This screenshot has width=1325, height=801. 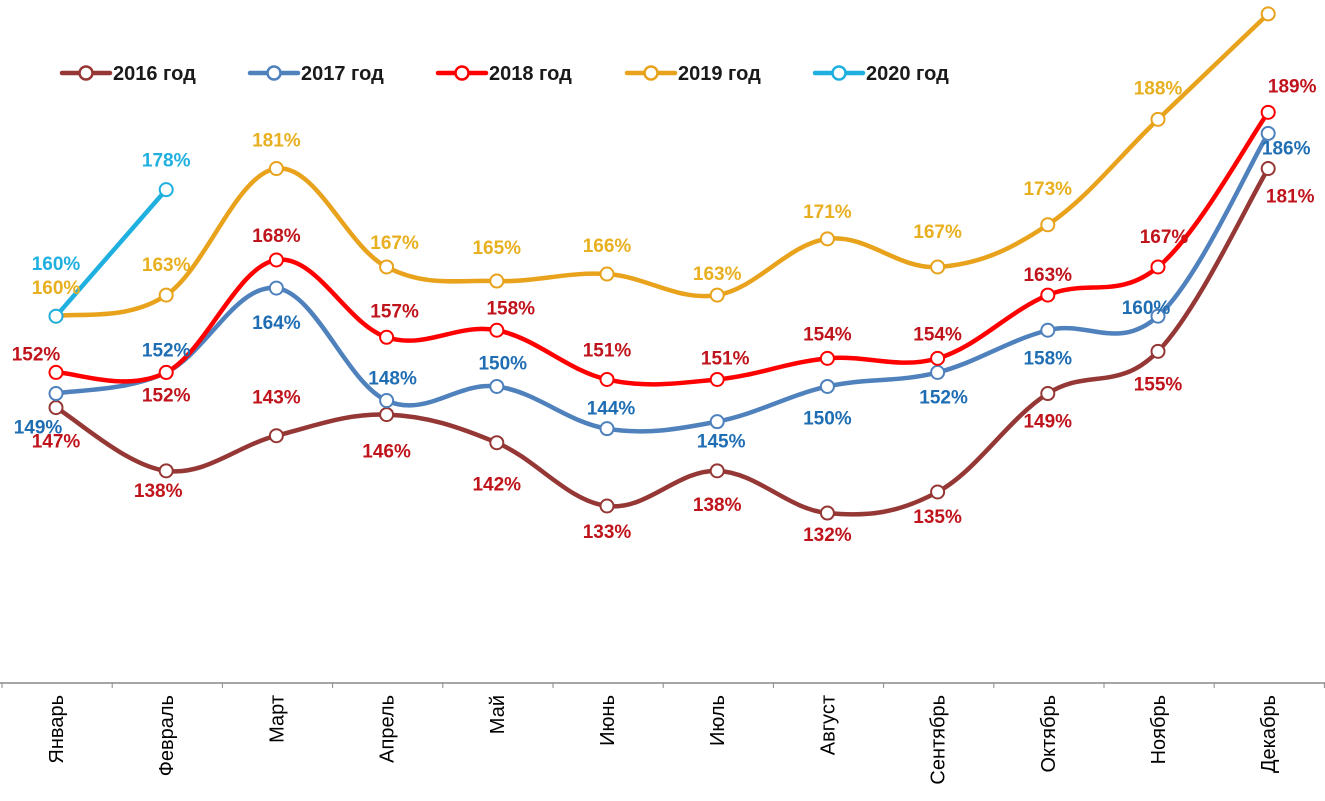 What do you see at coordinates (1048, 225) in the screenshot?
I see `data-point-2019-год-9` at bounding box center [1048, 225].